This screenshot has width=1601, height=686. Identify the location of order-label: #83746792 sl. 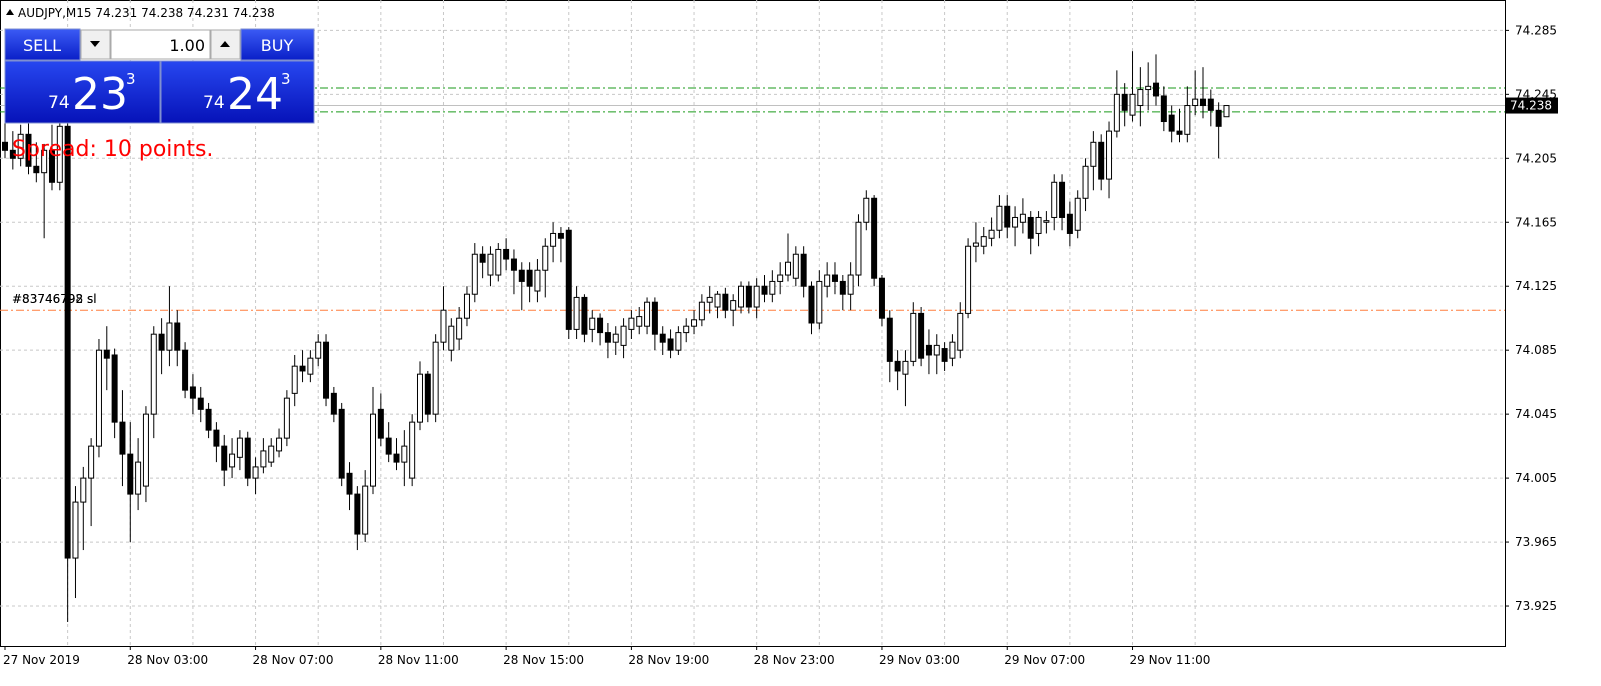
(54, 299).